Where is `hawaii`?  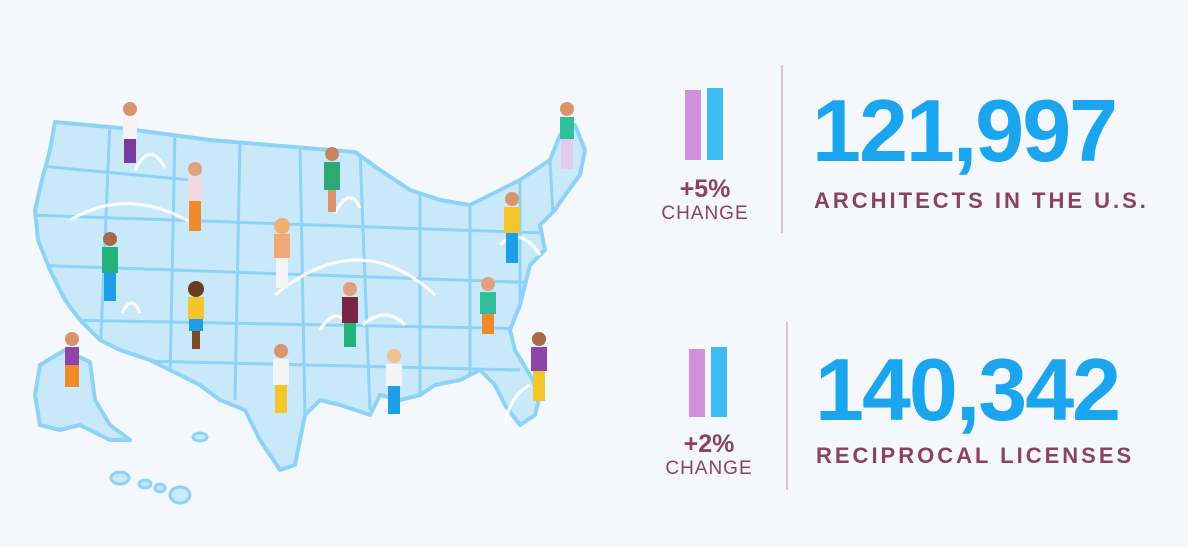
hawaii is located at coordinates (159, 468).